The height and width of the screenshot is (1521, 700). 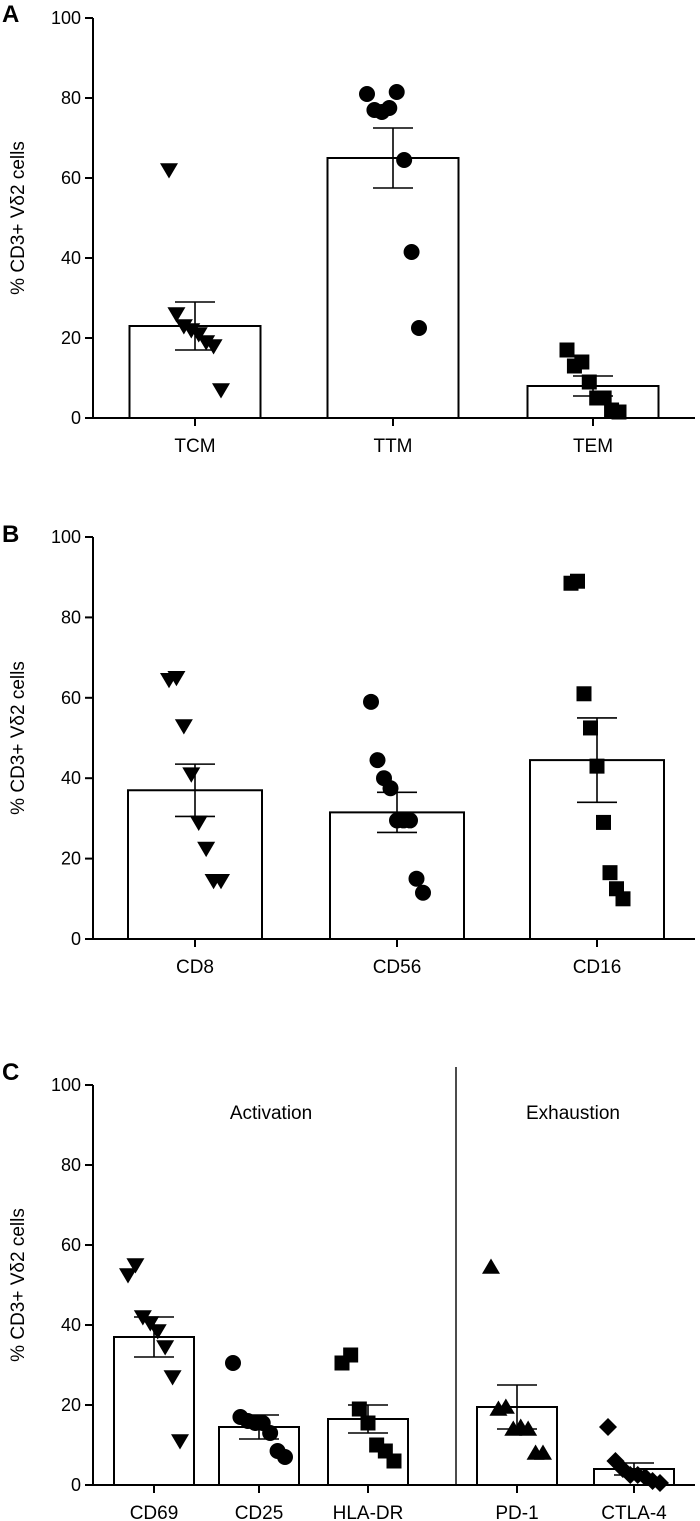 What do you see at coordinates (368, 1512) in the screenshot?
I see `x-tick-label: HLA-DR` at bounding box center [368, 1512].